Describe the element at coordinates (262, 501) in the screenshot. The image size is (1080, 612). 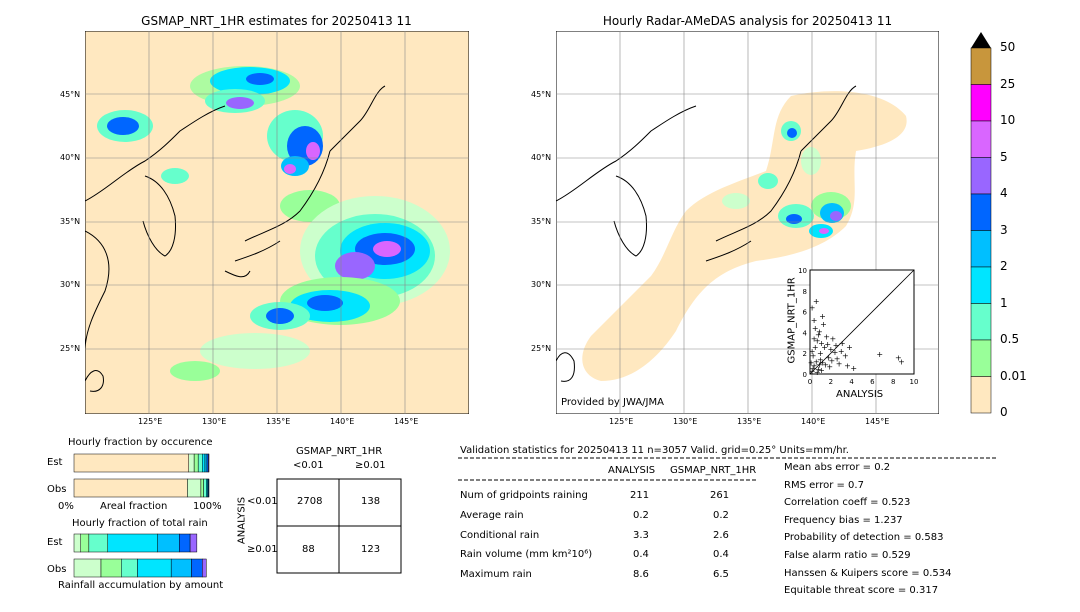
I see `ct-row-lt: <0.01` at that location.